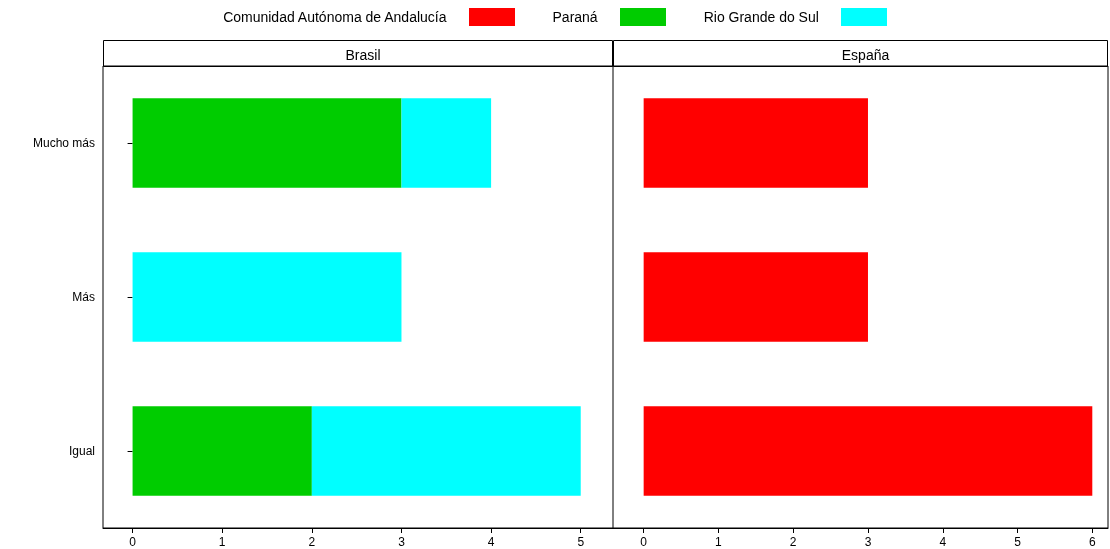  I want to click on y-tick-label: Igual, so click(81, 451).